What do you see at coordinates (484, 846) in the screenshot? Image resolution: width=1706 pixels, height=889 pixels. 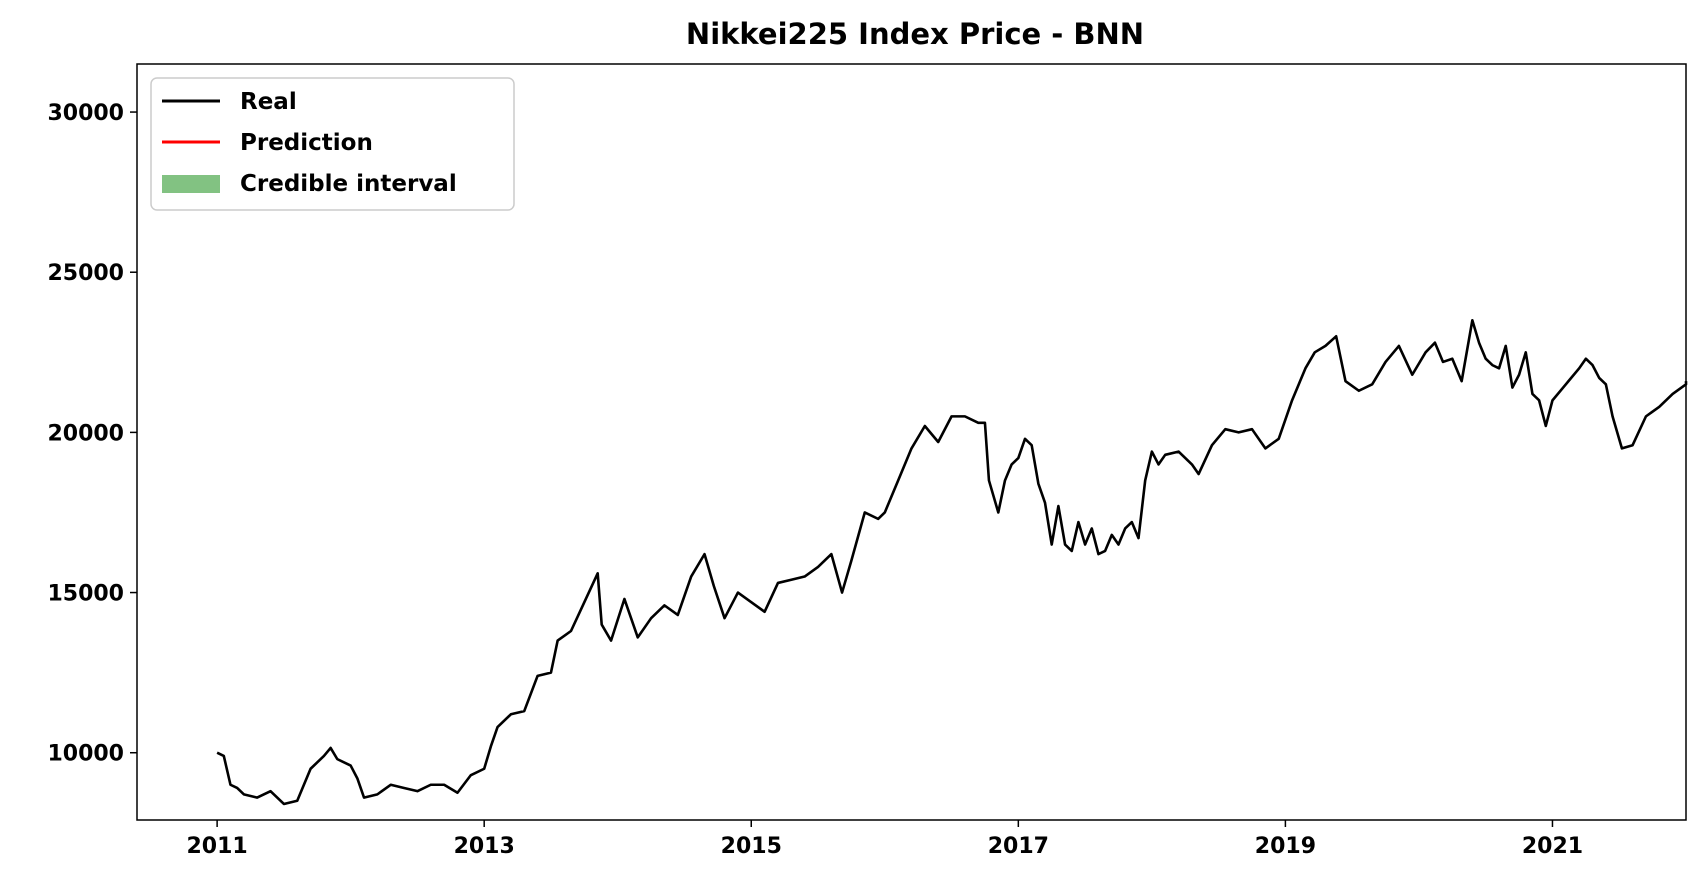 I see `x-tick-label: 2013` at bounding box center [484, 846].